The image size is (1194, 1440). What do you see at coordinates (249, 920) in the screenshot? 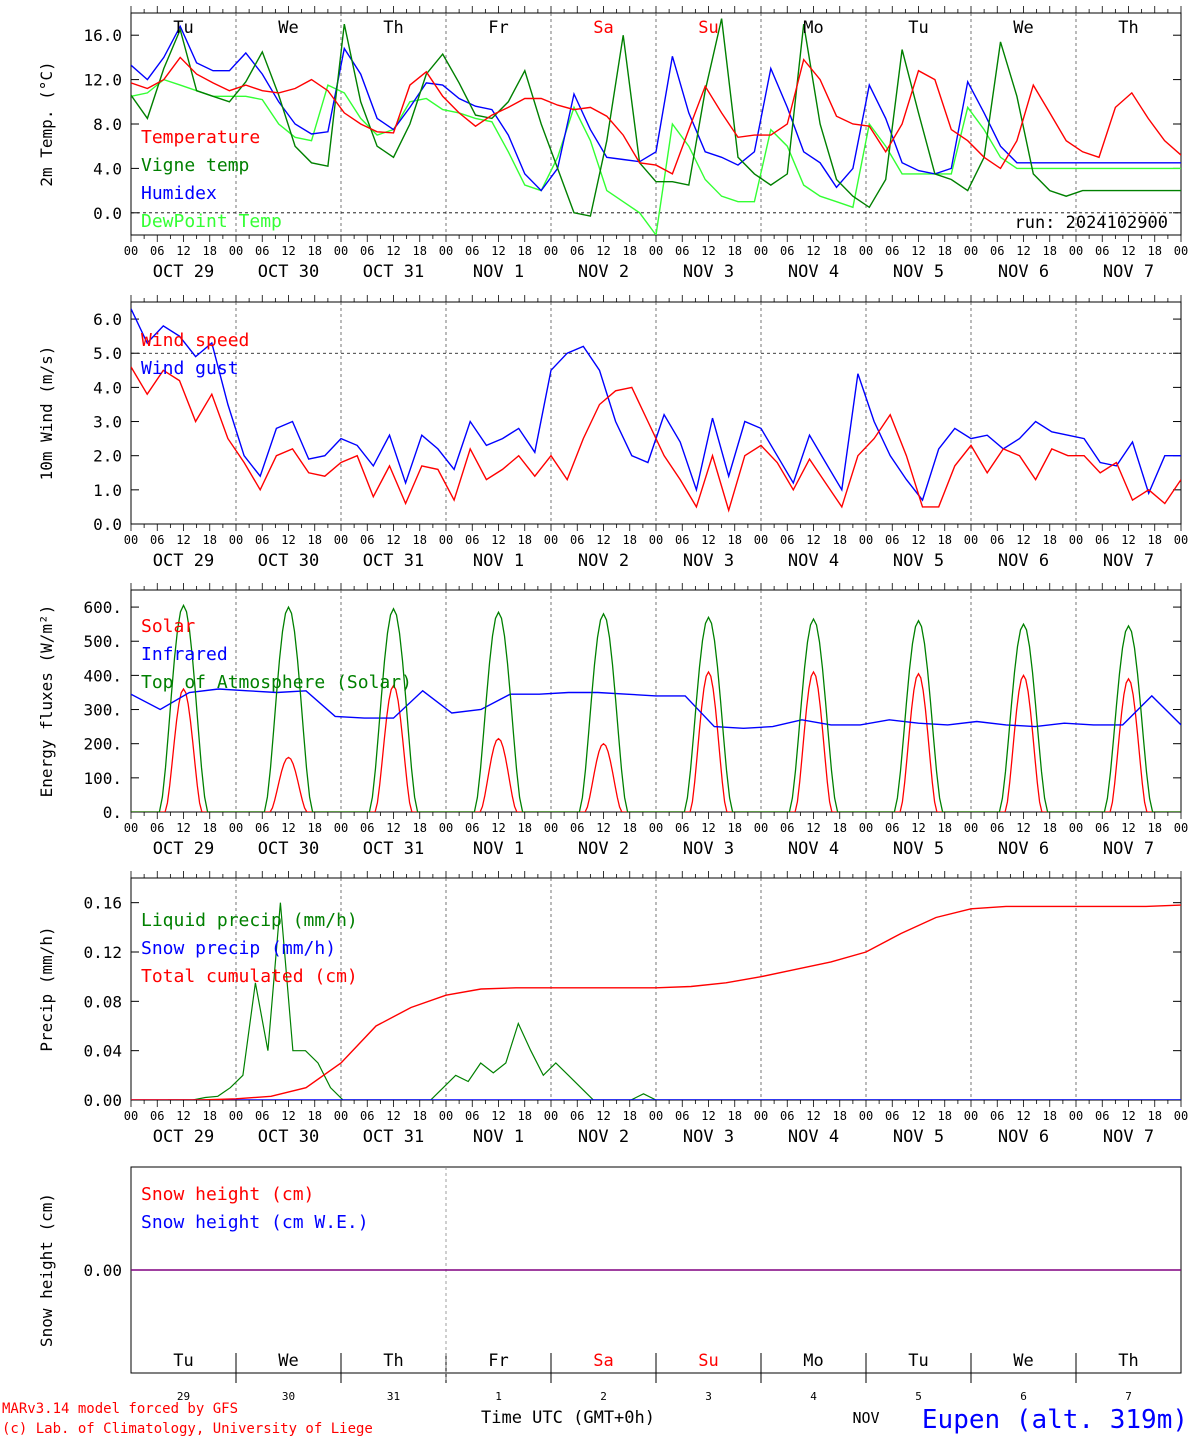
I see `legend-entry: Liquid precip (mm/h)` at bounding box center [249, 920].